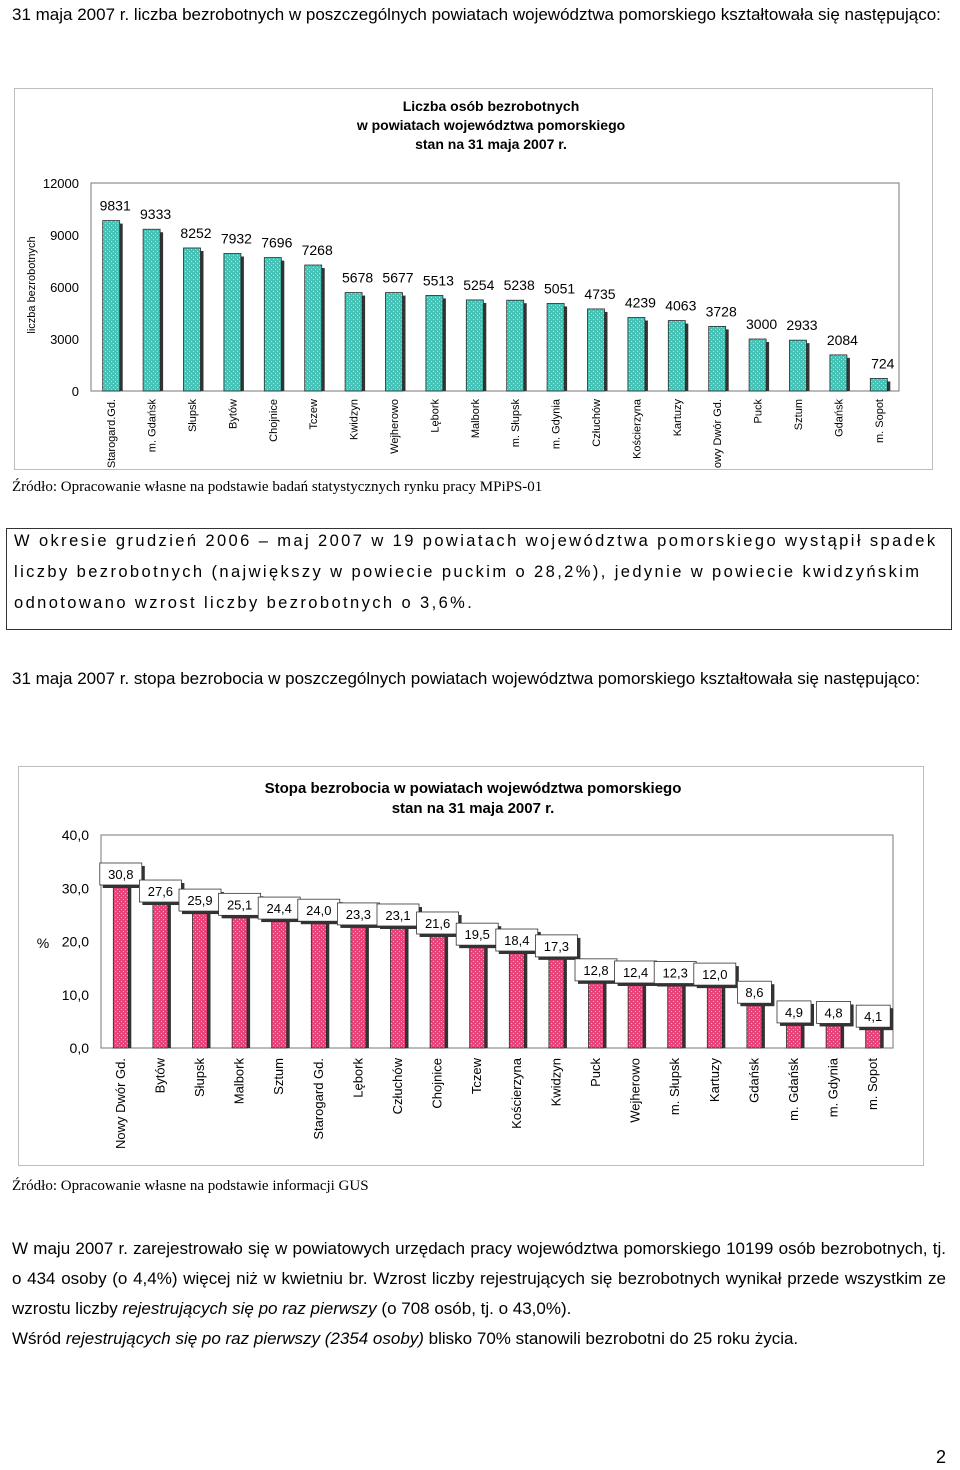 This screenshot has height=1470, width=960. What do you see at coordinates (75, 888) in the screenshot?
I see `y-tick-label: 30,0` at bounding box center [75, 888].